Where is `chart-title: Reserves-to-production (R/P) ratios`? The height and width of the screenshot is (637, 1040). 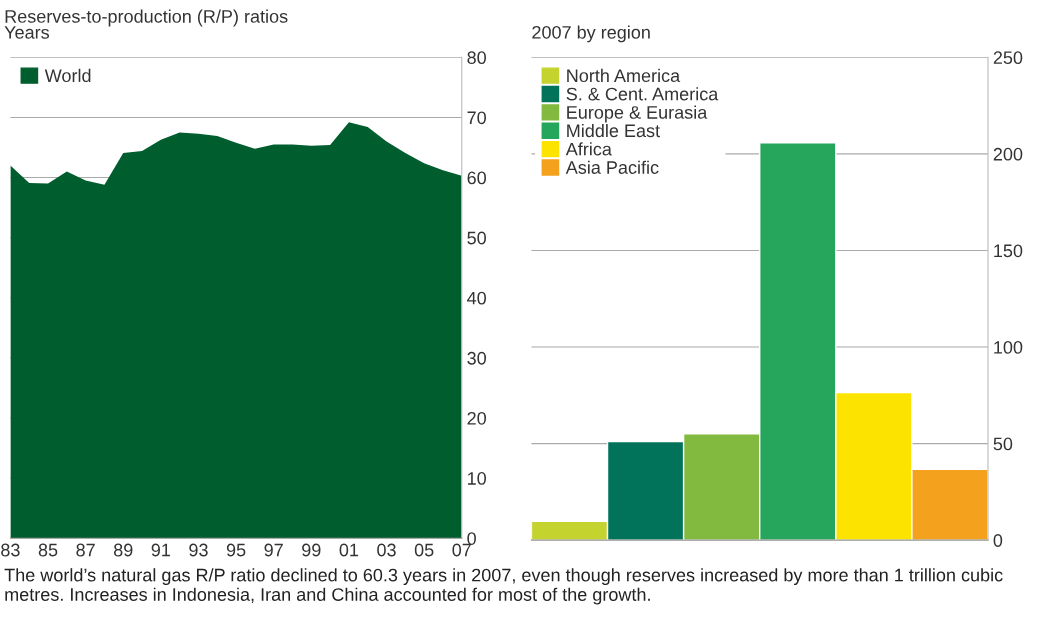
chart-title: Reserves-to-production (R/P) ratios is located at coordinates (146, 18).